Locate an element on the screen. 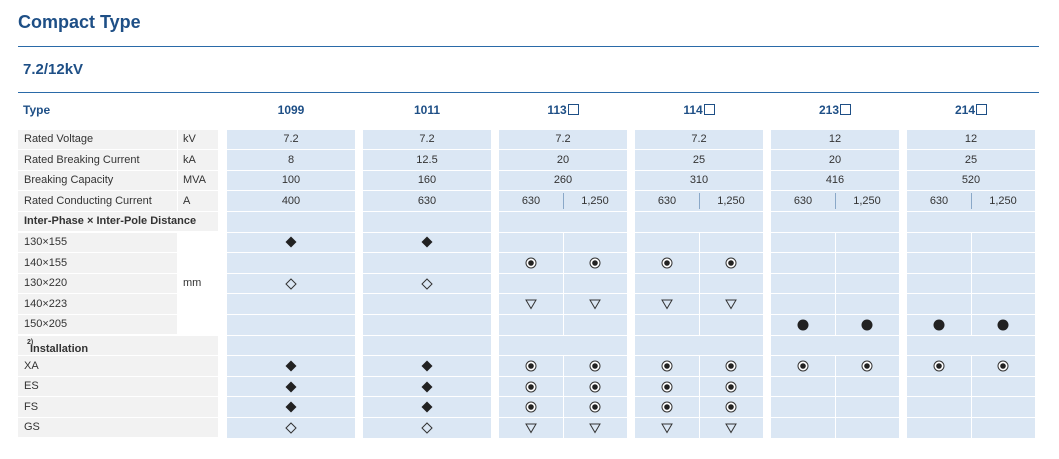  sub-column-separator is located at coordinates (563, 283).